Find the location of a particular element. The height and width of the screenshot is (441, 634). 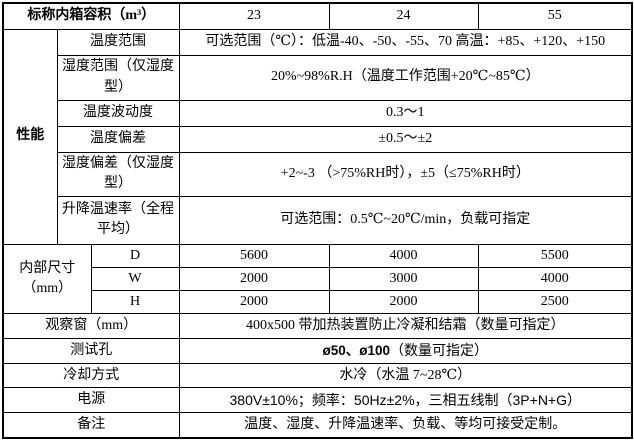

remarks-value: 温度、湿度、升降温速率、负载、等均可接受定制。 is located at coordinates (405, 425).